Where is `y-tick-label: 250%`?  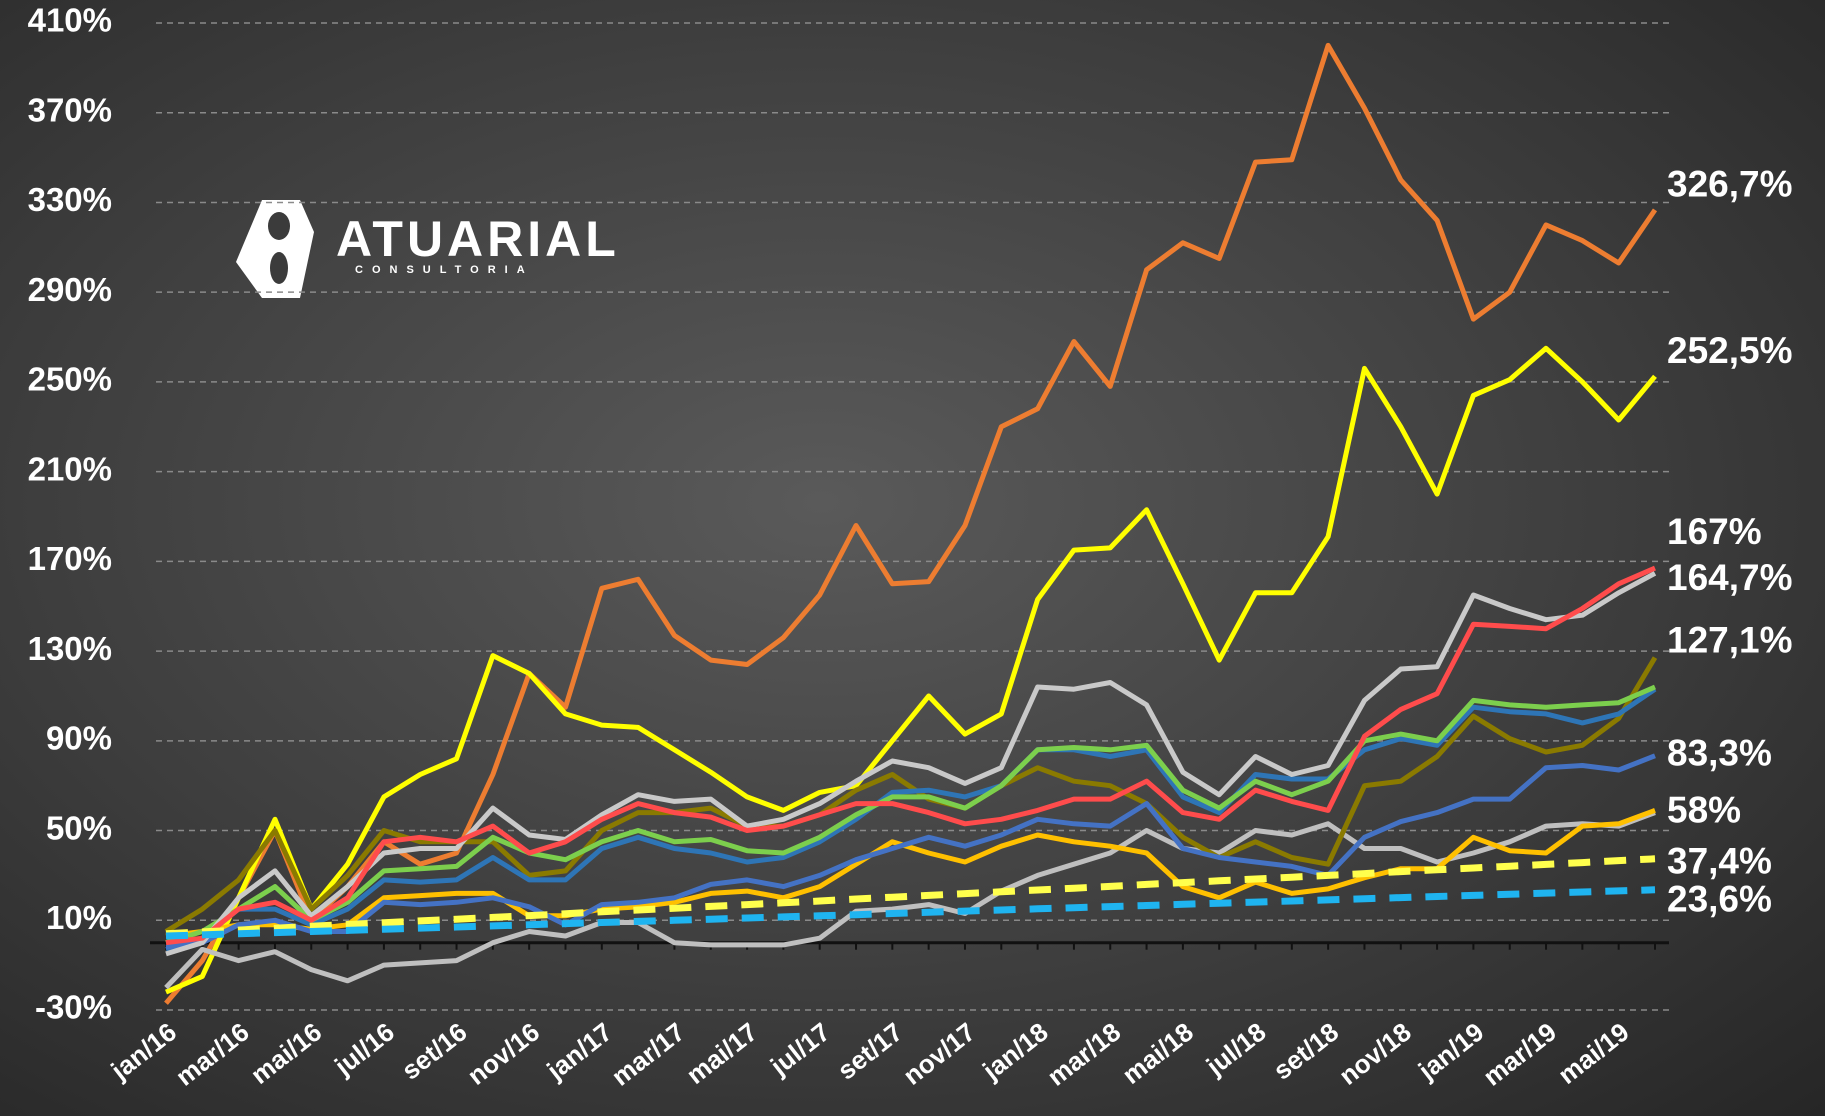 y-tick-label: 250% is located at coordinates (70, 379).